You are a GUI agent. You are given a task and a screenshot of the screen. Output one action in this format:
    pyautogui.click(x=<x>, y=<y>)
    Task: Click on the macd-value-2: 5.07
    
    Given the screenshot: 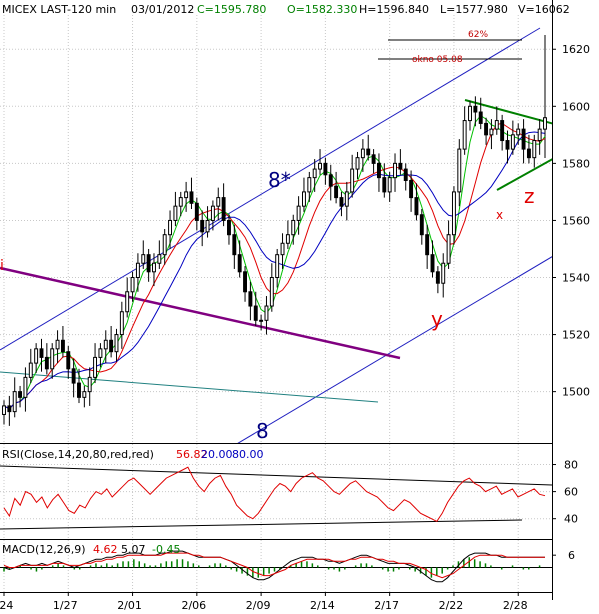 What is the action you would take?
    pyautogui.click(x=133, y=549)
    